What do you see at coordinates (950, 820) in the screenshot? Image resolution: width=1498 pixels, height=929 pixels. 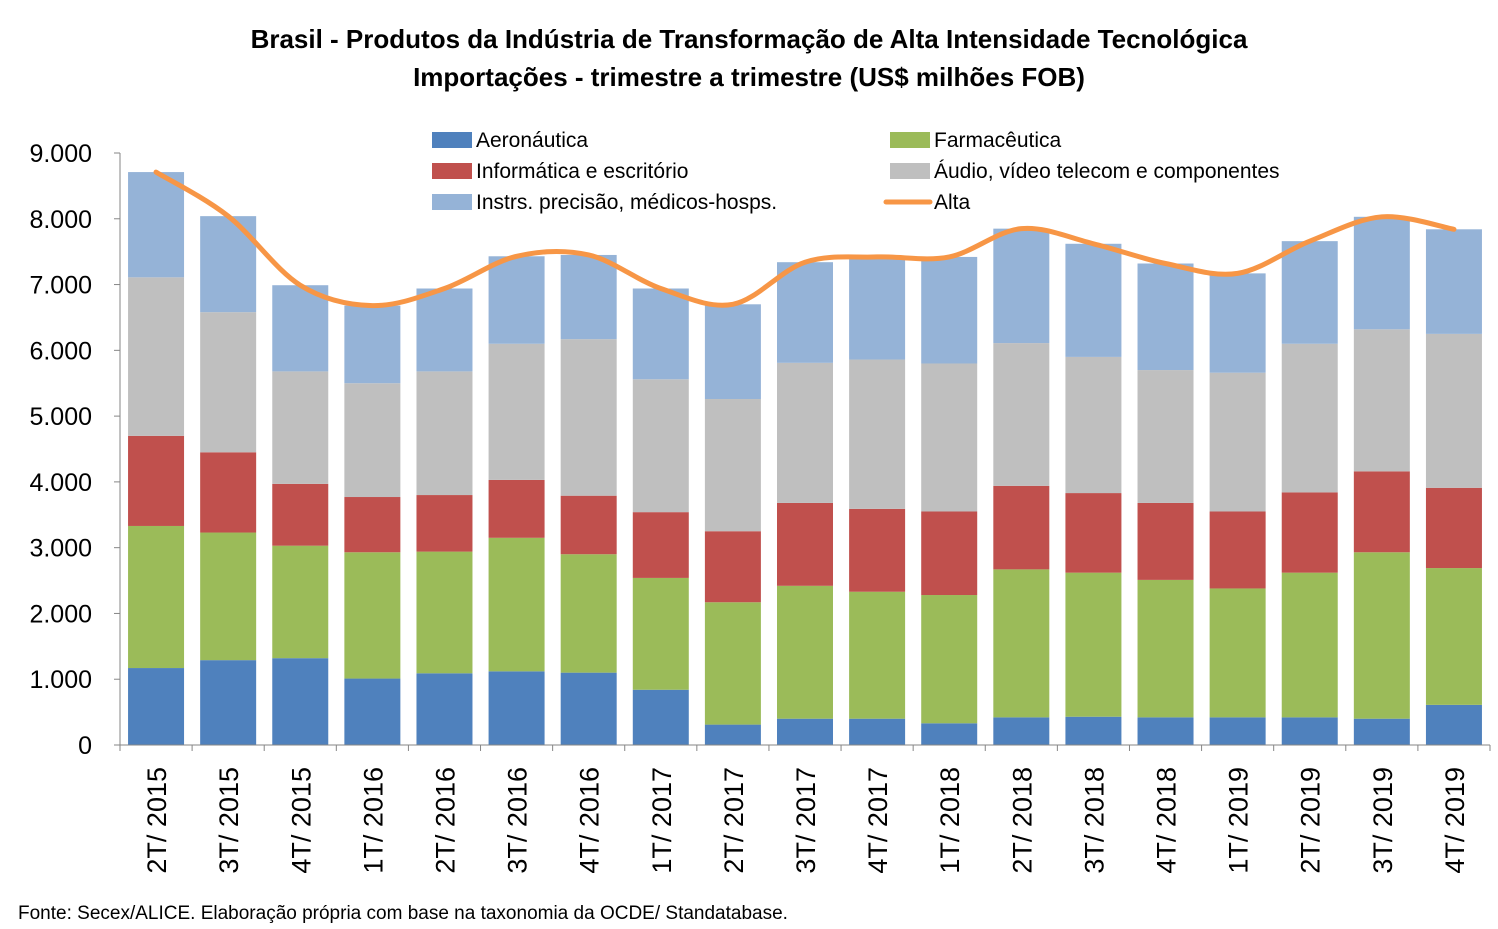 I see `x-tick-label: 1T/ 2018` at bounding box center [950, 820].